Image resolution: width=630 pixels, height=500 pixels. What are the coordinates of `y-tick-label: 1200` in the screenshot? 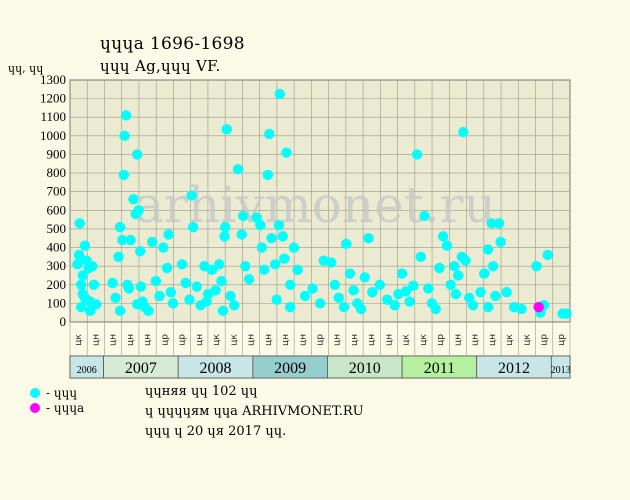 It's located at (53, 98).